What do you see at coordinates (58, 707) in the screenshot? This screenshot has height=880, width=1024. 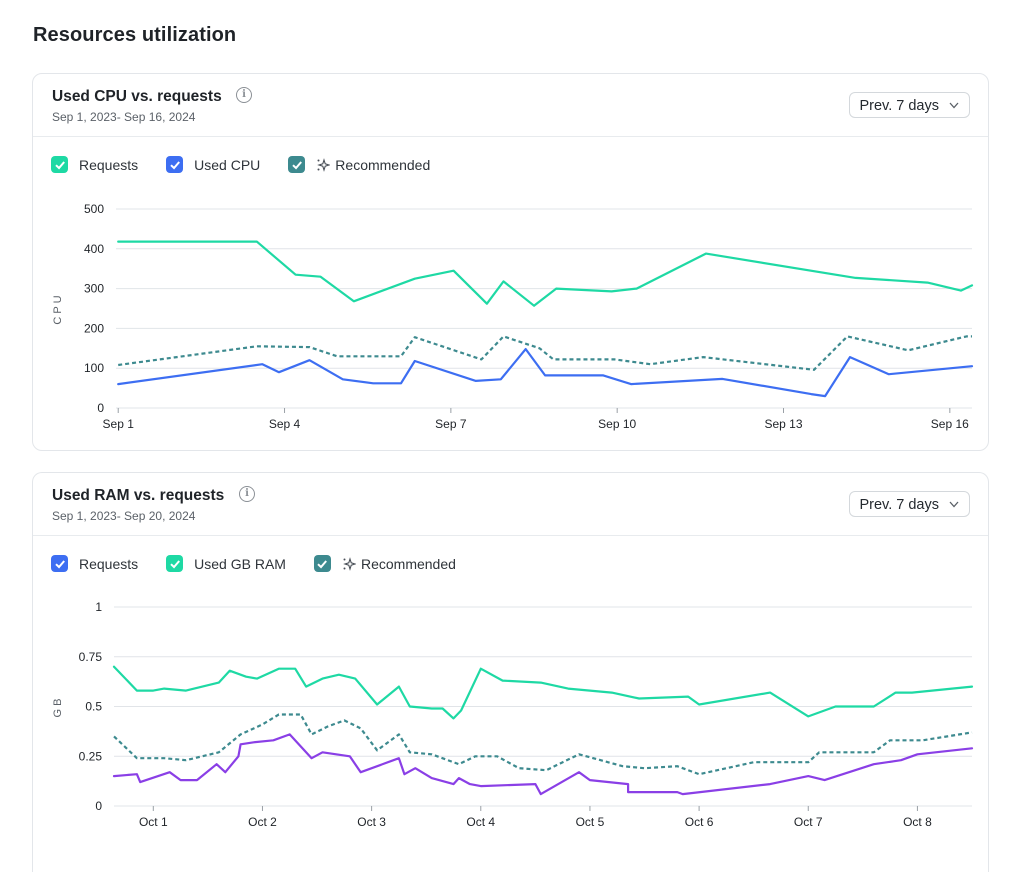 I see `y-axis-title: GB` at bounding box center [58, 707].